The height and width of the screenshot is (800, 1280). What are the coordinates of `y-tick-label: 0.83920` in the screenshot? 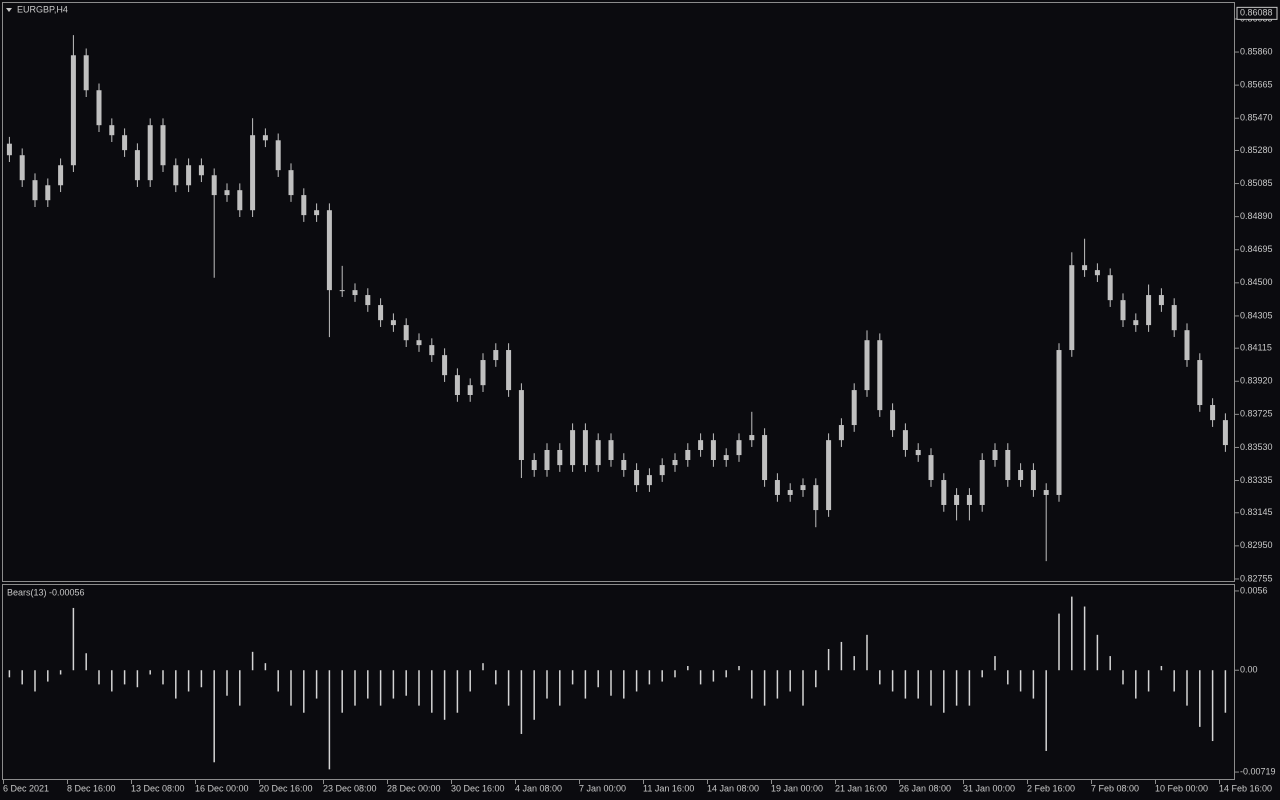 It's located at (1256, 381).